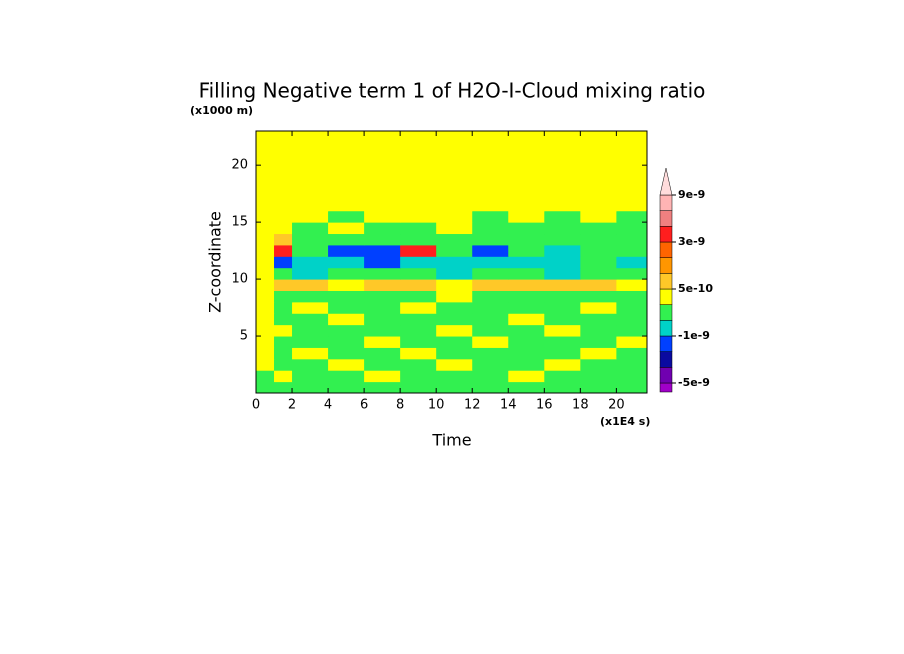  Describe the element at coordinates (616, 405) in the screenshot. I see `x-tick-label: 20` at that location.